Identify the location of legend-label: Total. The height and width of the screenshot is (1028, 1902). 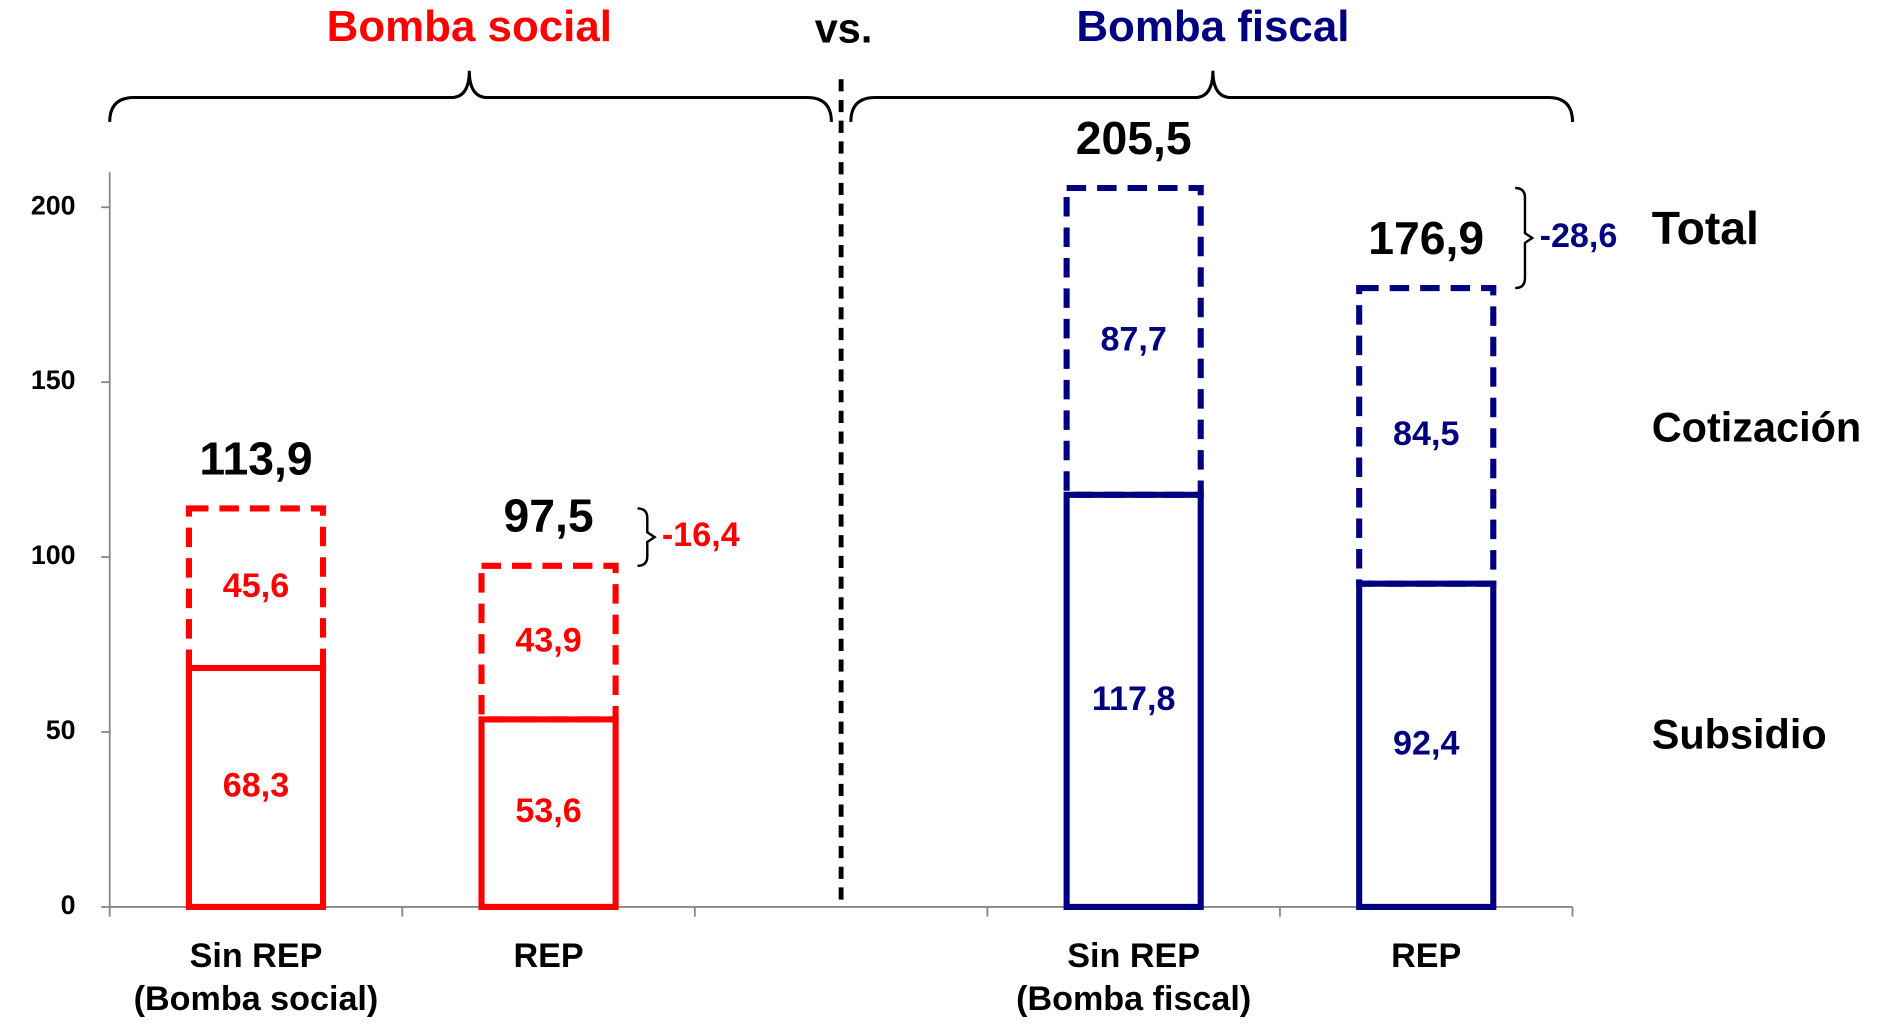
(1705, 228).